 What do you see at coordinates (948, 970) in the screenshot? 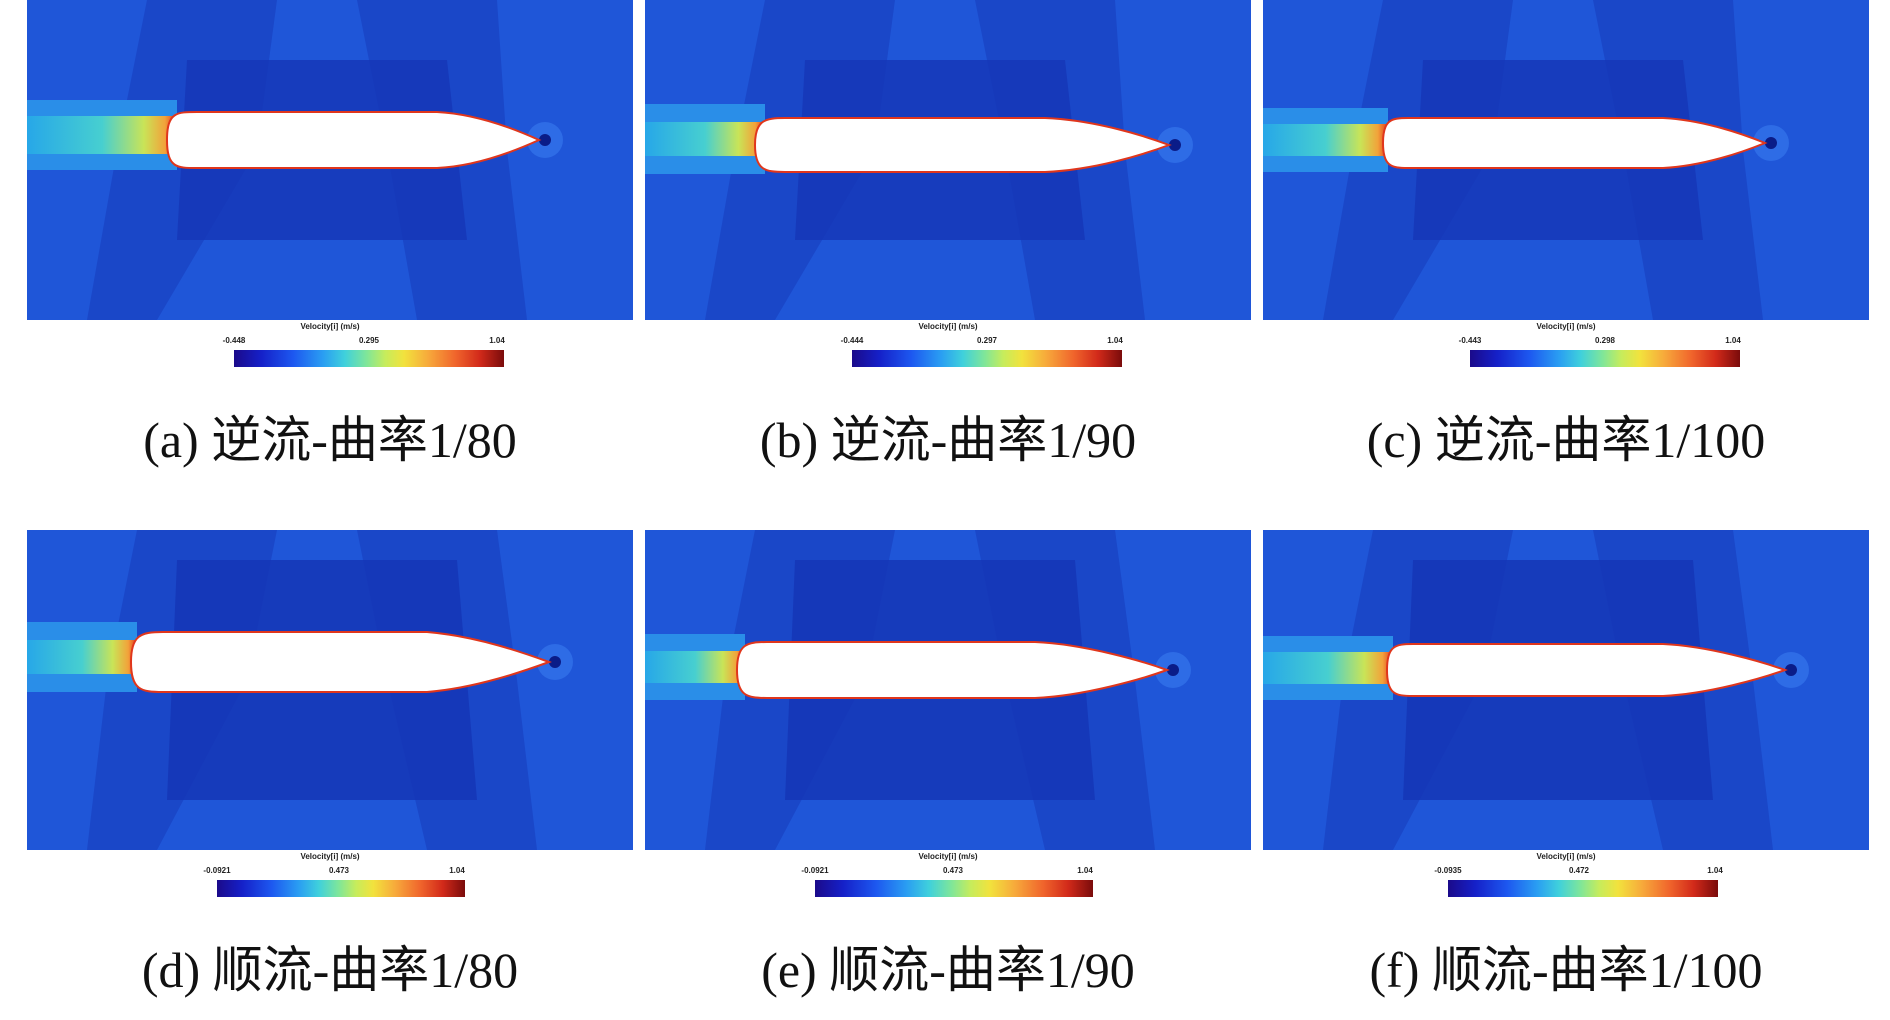
I see `panel-caption: (e) 顺流-曲率1/90` at bounding box center [948, 970].